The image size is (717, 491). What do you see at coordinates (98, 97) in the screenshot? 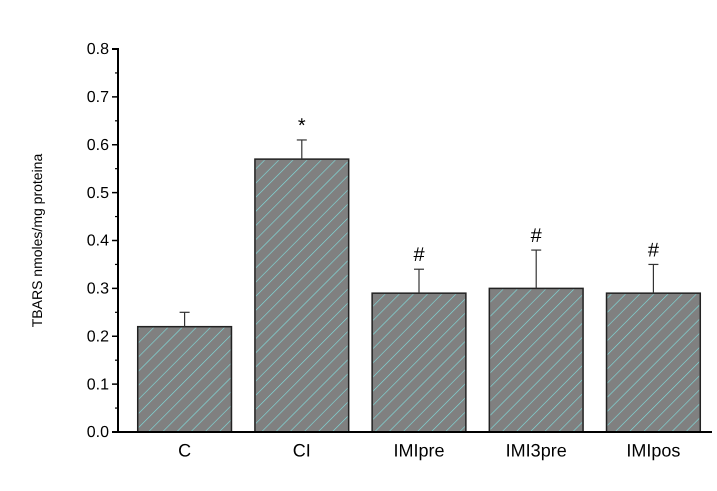
I see `y-tick-label: 0.7` at bounding box center [98, 97].